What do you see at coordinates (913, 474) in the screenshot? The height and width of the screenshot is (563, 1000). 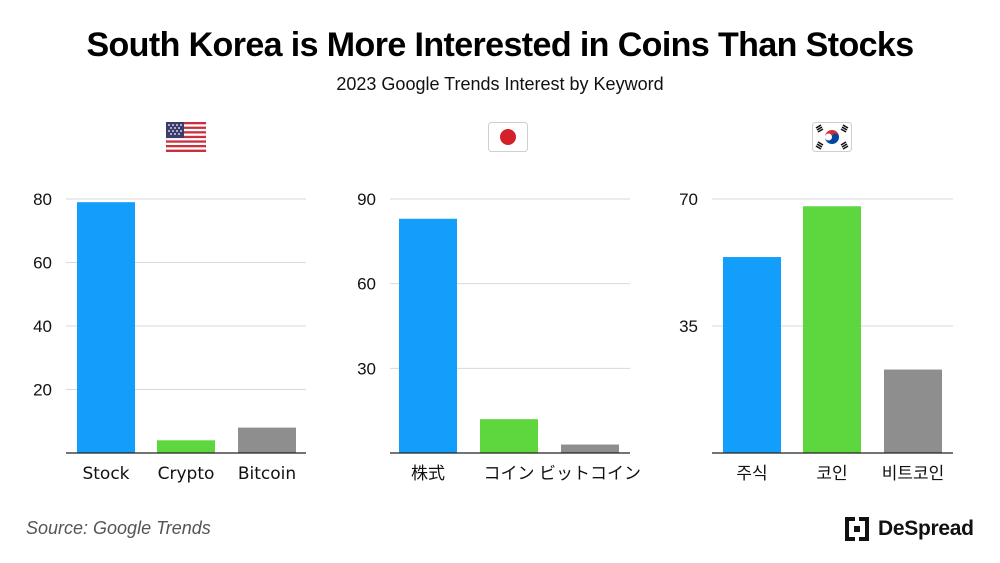 I see `x-tick-label: 비트코인` at bounding box center [913, 474].